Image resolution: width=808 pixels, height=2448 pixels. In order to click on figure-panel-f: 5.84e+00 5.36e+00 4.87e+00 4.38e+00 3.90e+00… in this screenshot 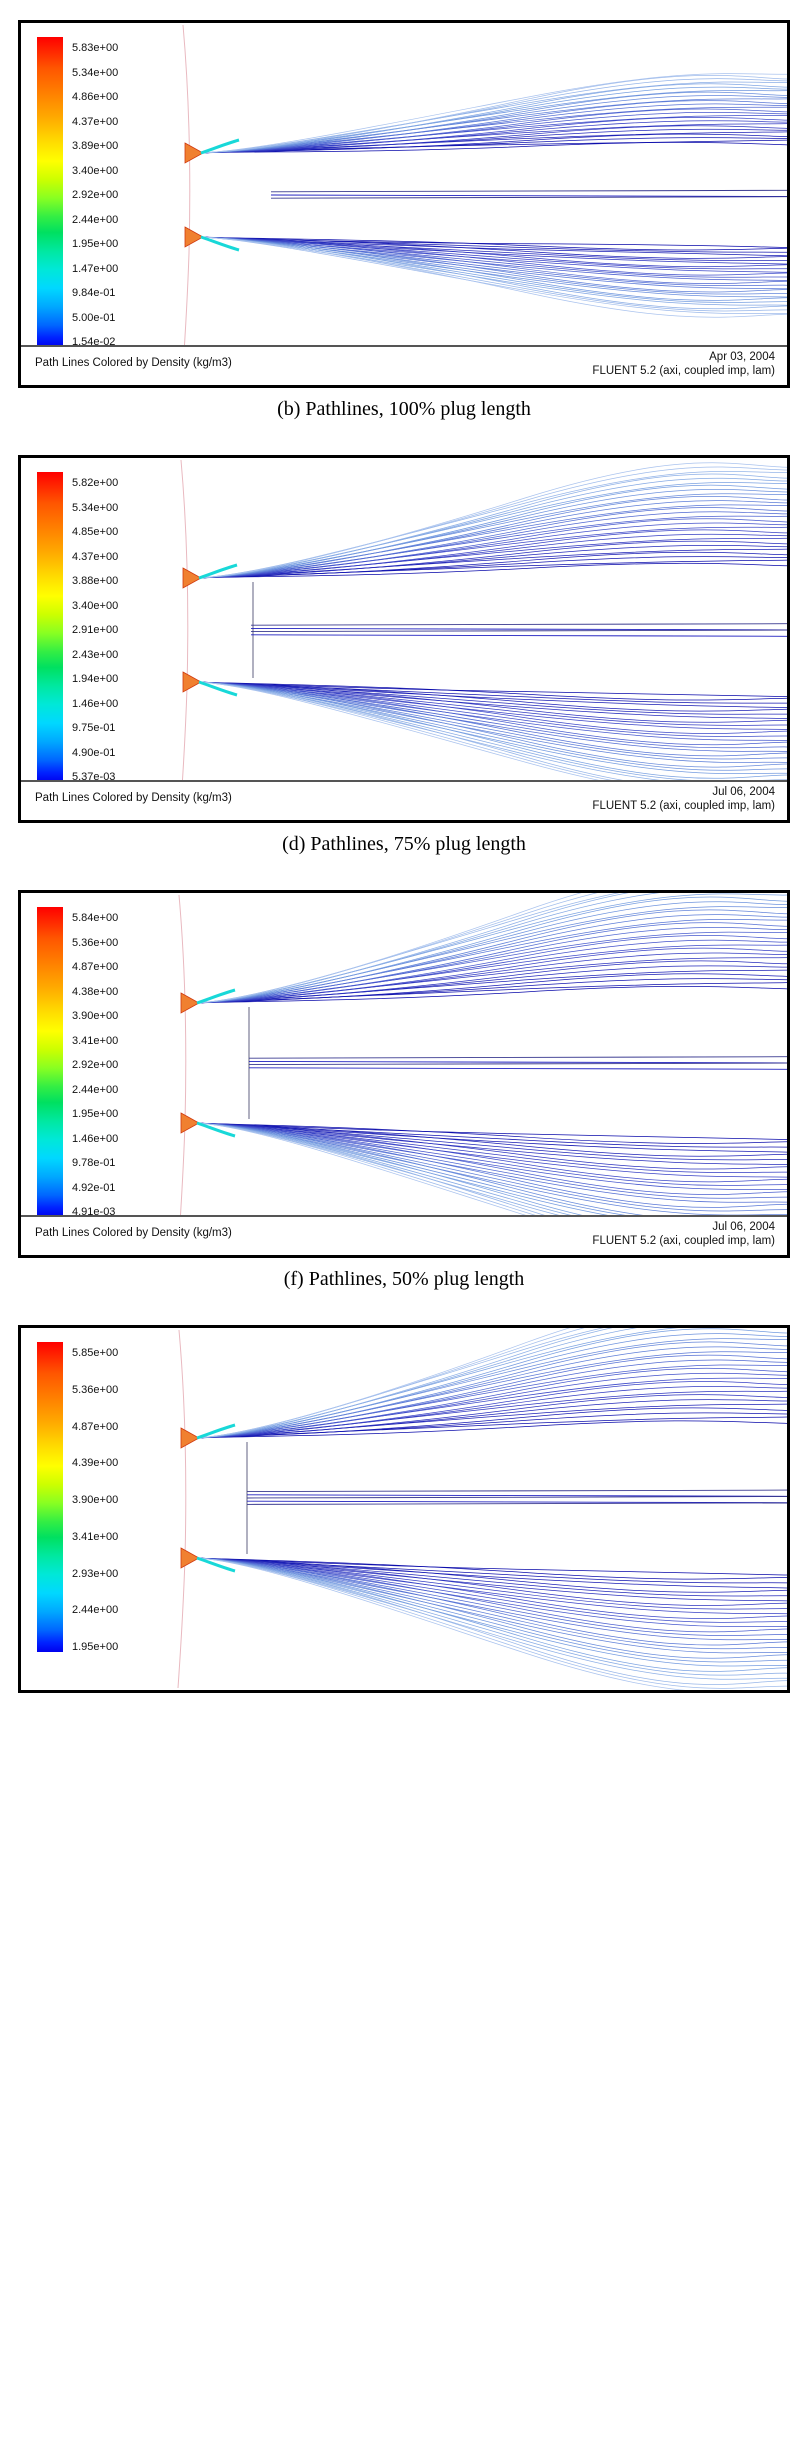, I will do `click(404, 1074)`.